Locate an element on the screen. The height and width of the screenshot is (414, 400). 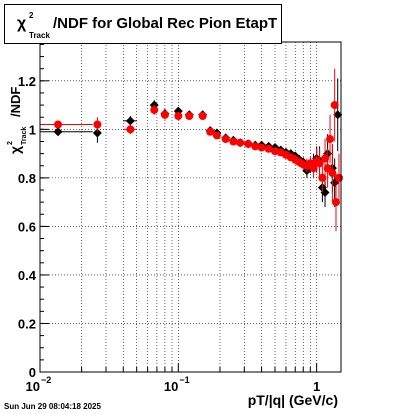
title-subscript: Track is located at coordinates (39, 35).